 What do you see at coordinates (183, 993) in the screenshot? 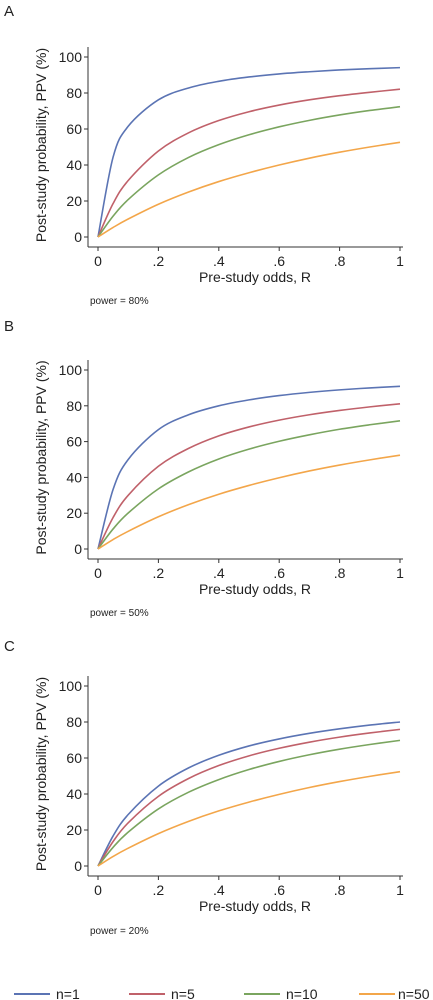
I see `legend-label: n=5` at bounding box center [183, 993].